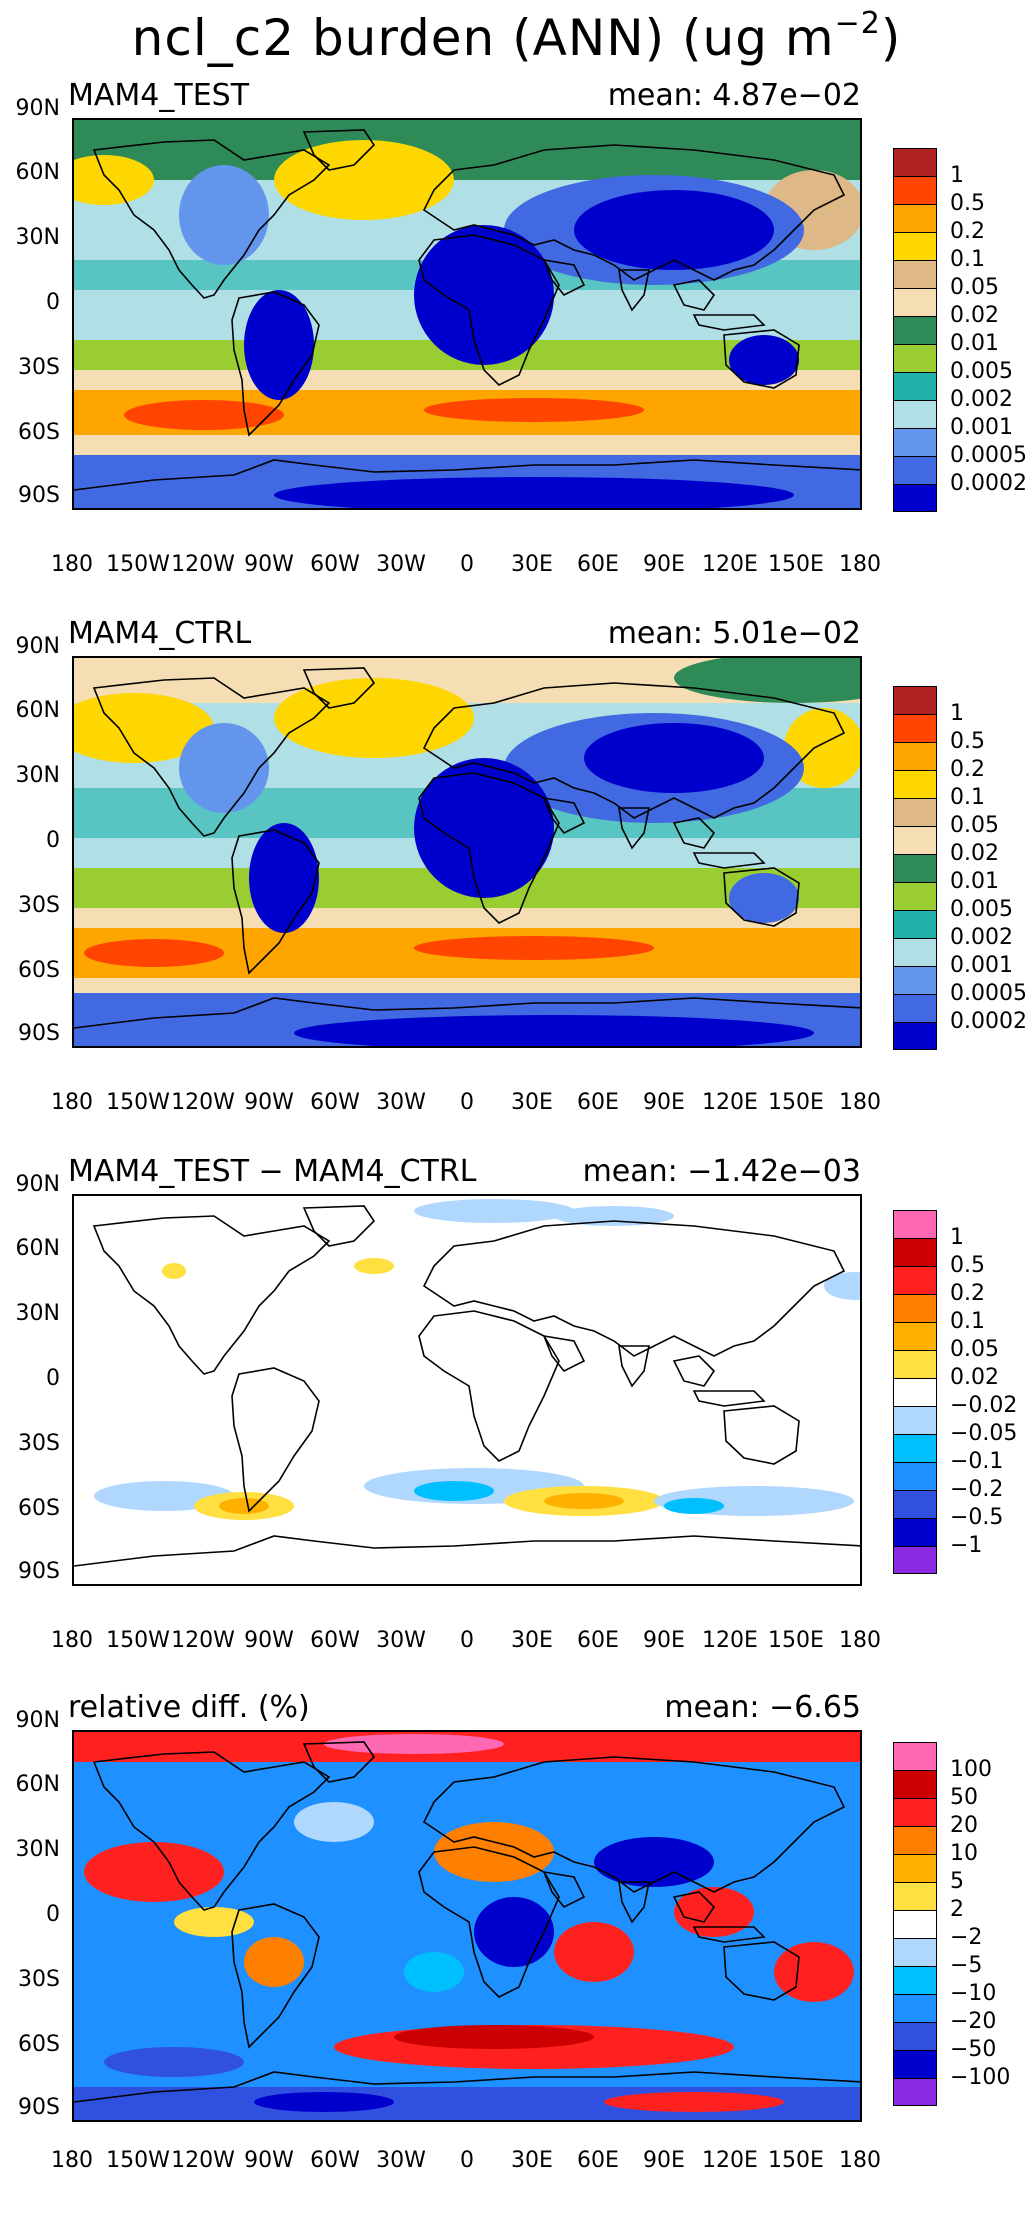 The width and height of the screenshot is (1033, 2230). Describe the element at coordinates (977, 1517) in the screenshot. I see `colorbar-label: −0.5` at that location.